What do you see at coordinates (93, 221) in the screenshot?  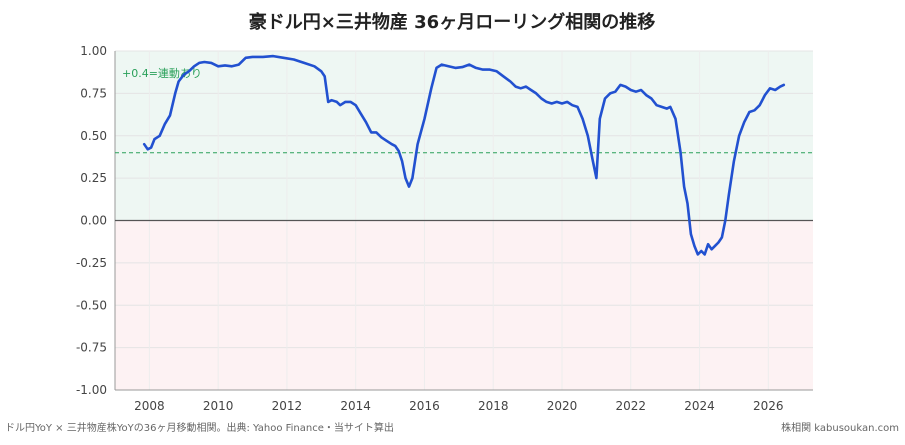 I see `y-tick-label: 0.00` at bounding box center [93, 221].